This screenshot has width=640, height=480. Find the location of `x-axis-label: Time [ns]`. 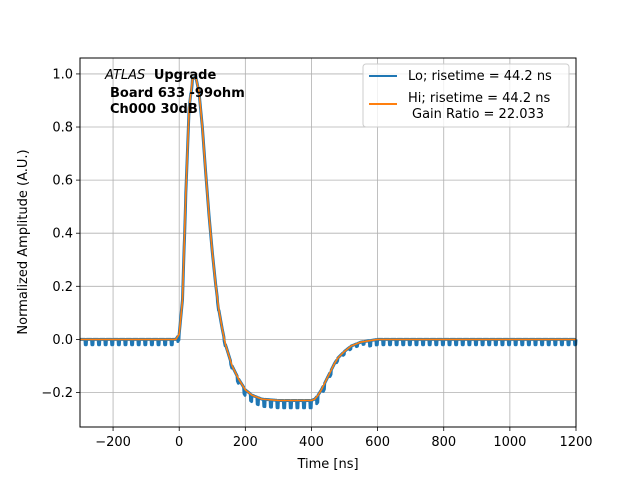

x-axis-label: Time [ns] is located at coordinates (327, 464).